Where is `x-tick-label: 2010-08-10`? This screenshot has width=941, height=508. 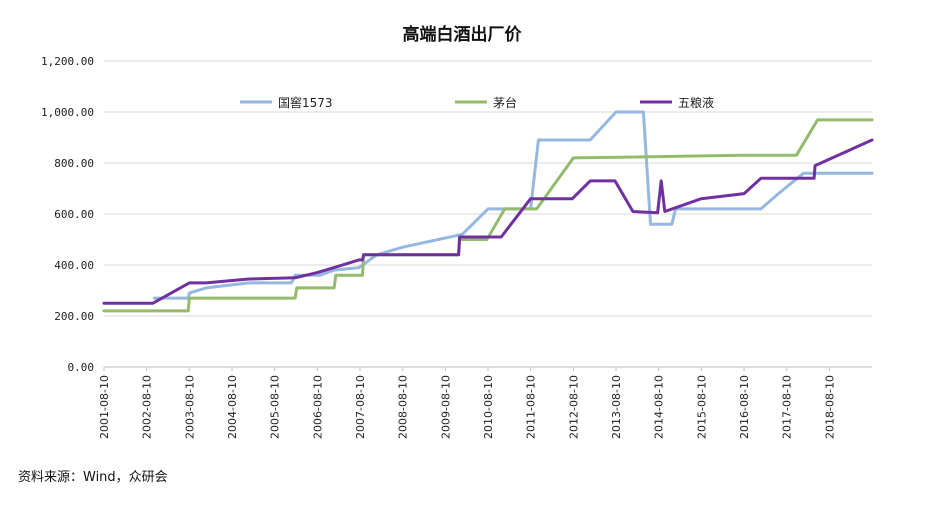 x-tick-label: 2010-08-10 is located at coordinates (488, 407).